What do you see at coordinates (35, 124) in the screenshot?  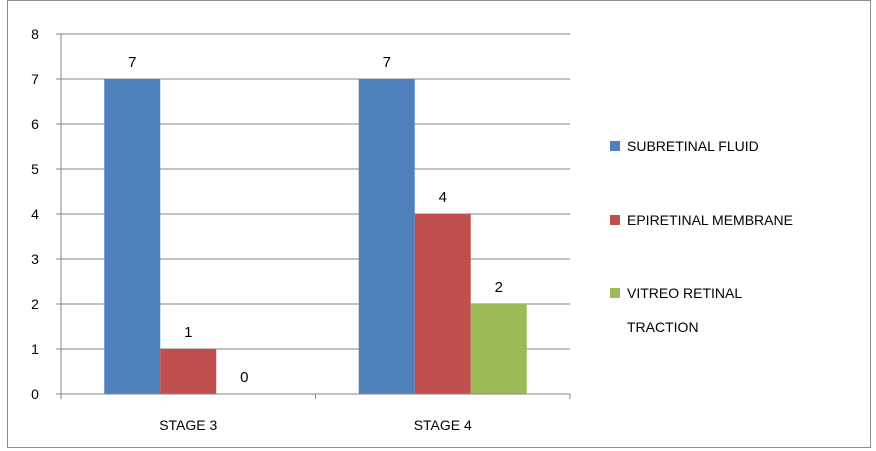 I see `y-tick-label: 6` at bounding box center [35, 124].